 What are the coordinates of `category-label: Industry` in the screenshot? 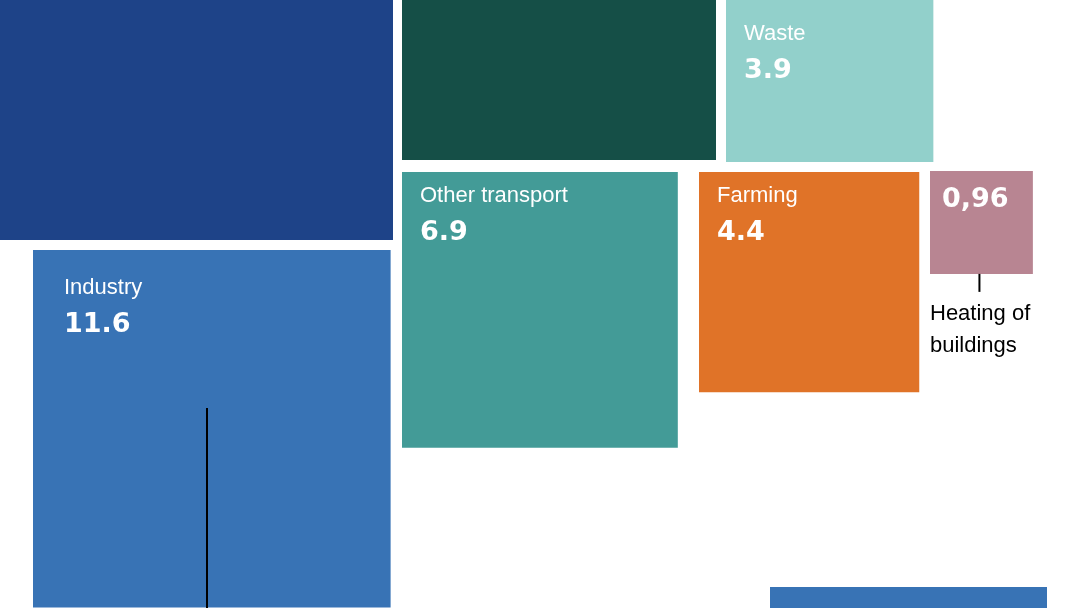 It's located at (103, 286).